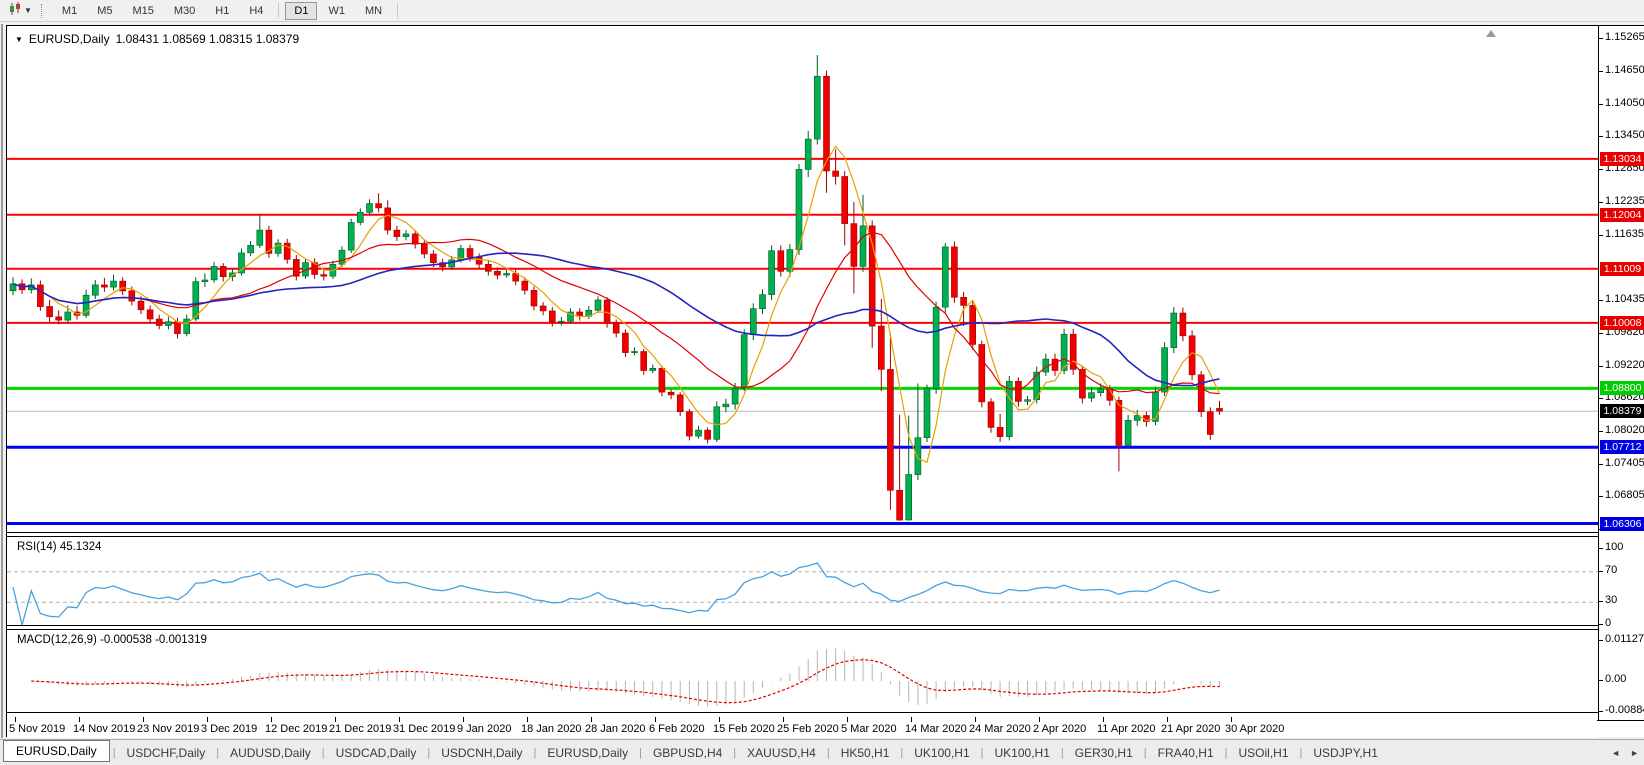  What do you see at coordinates (802, 672) in the screenshot?
I see `macd-canvas` at bounding box center [802, 672].